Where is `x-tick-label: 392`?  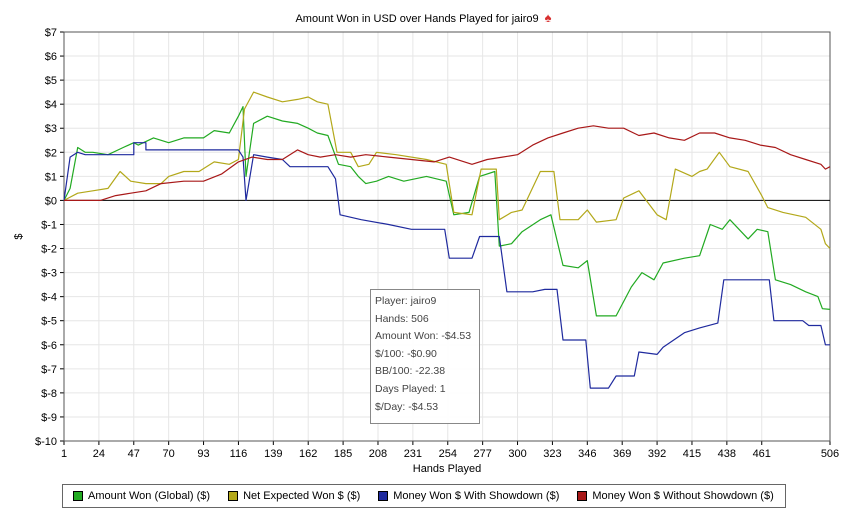 x-tick-label: 392 is located at coordinates (657, 454).